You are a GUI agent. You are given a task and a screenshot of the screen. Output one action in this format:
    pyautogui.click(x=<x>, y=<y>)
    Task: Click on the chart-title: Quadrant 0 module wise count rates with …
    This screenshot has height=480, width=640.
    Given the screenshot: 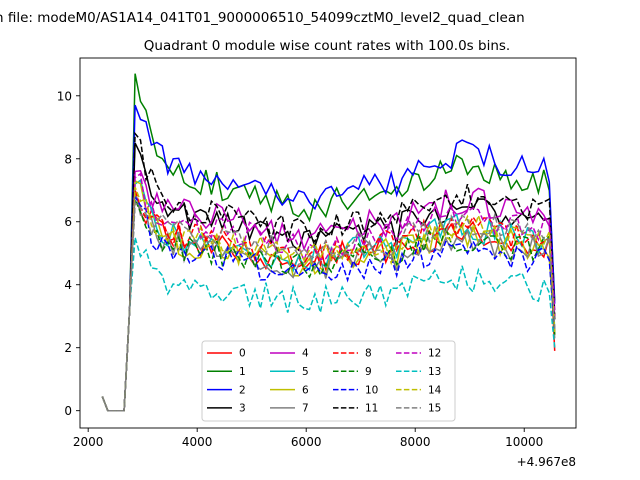 What is the action you would take?
    pyautogui.click(x=327, y=46)
    